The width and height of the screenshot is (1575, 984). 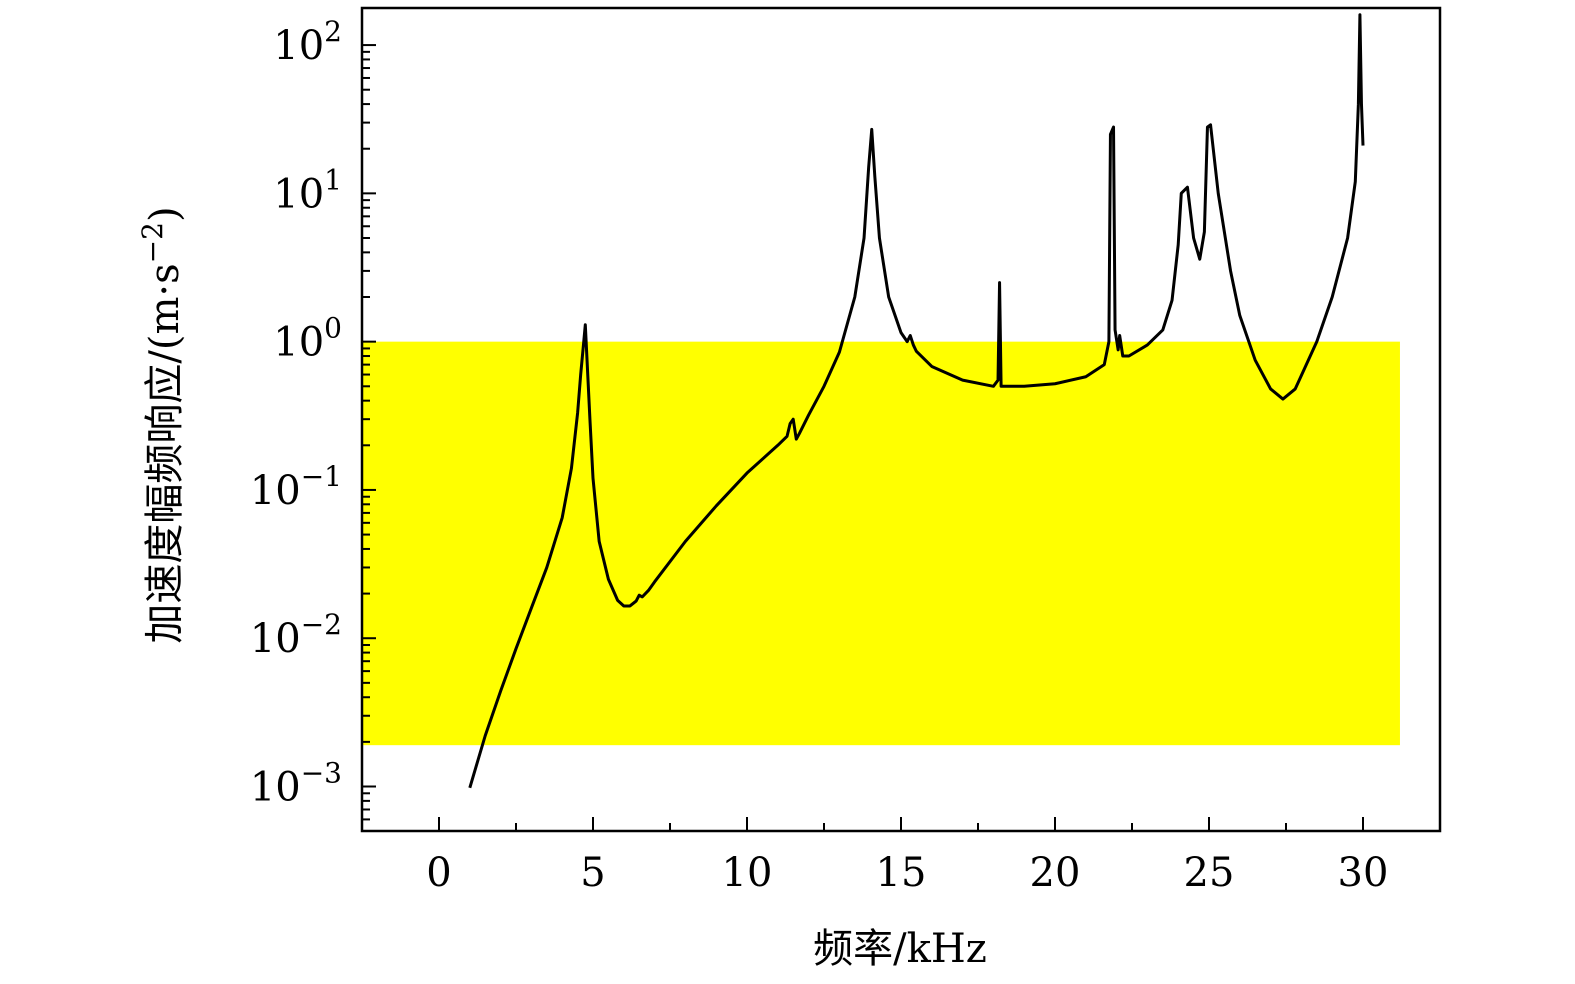 I want to click on x-tick-label: 25, so click(x=1209, y=873).